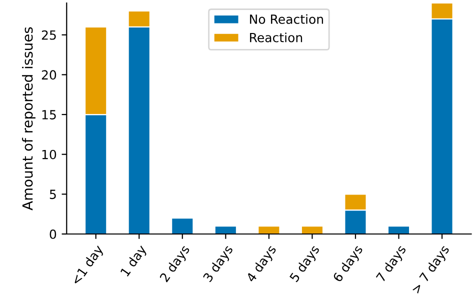 This screenshot has height=300, width=476. Describe the element at coordinates (134, 261) in the screenshot. I see `x-tick-label: 1 day` at that location.